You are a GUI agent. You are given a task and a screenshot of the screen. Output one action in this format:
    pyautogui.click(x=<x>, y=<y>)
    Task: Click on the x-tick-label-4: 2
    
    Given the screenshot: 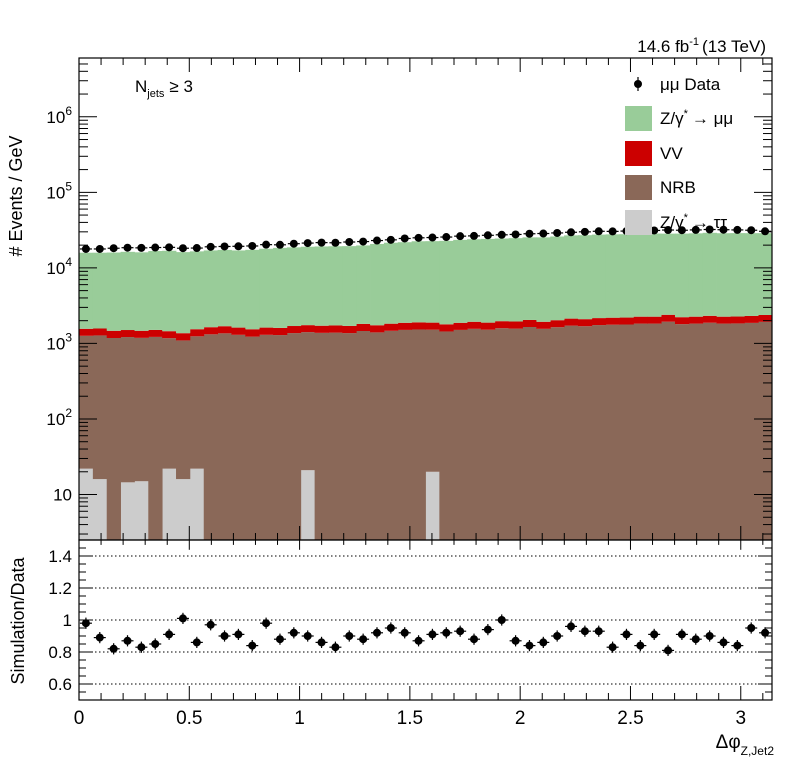 What is the action you would take?
    pyautogui.click(x=520, y=718)
    